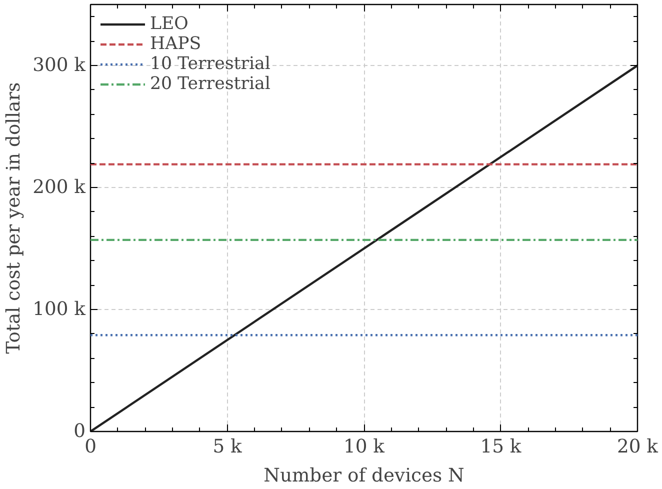 This screenshot has width=662, height=489. What do you see at coordinates (14, 218) in the screenshot?
I see `y-axis-title: Total cost per year in dollars` at bounding box center [14, 218].